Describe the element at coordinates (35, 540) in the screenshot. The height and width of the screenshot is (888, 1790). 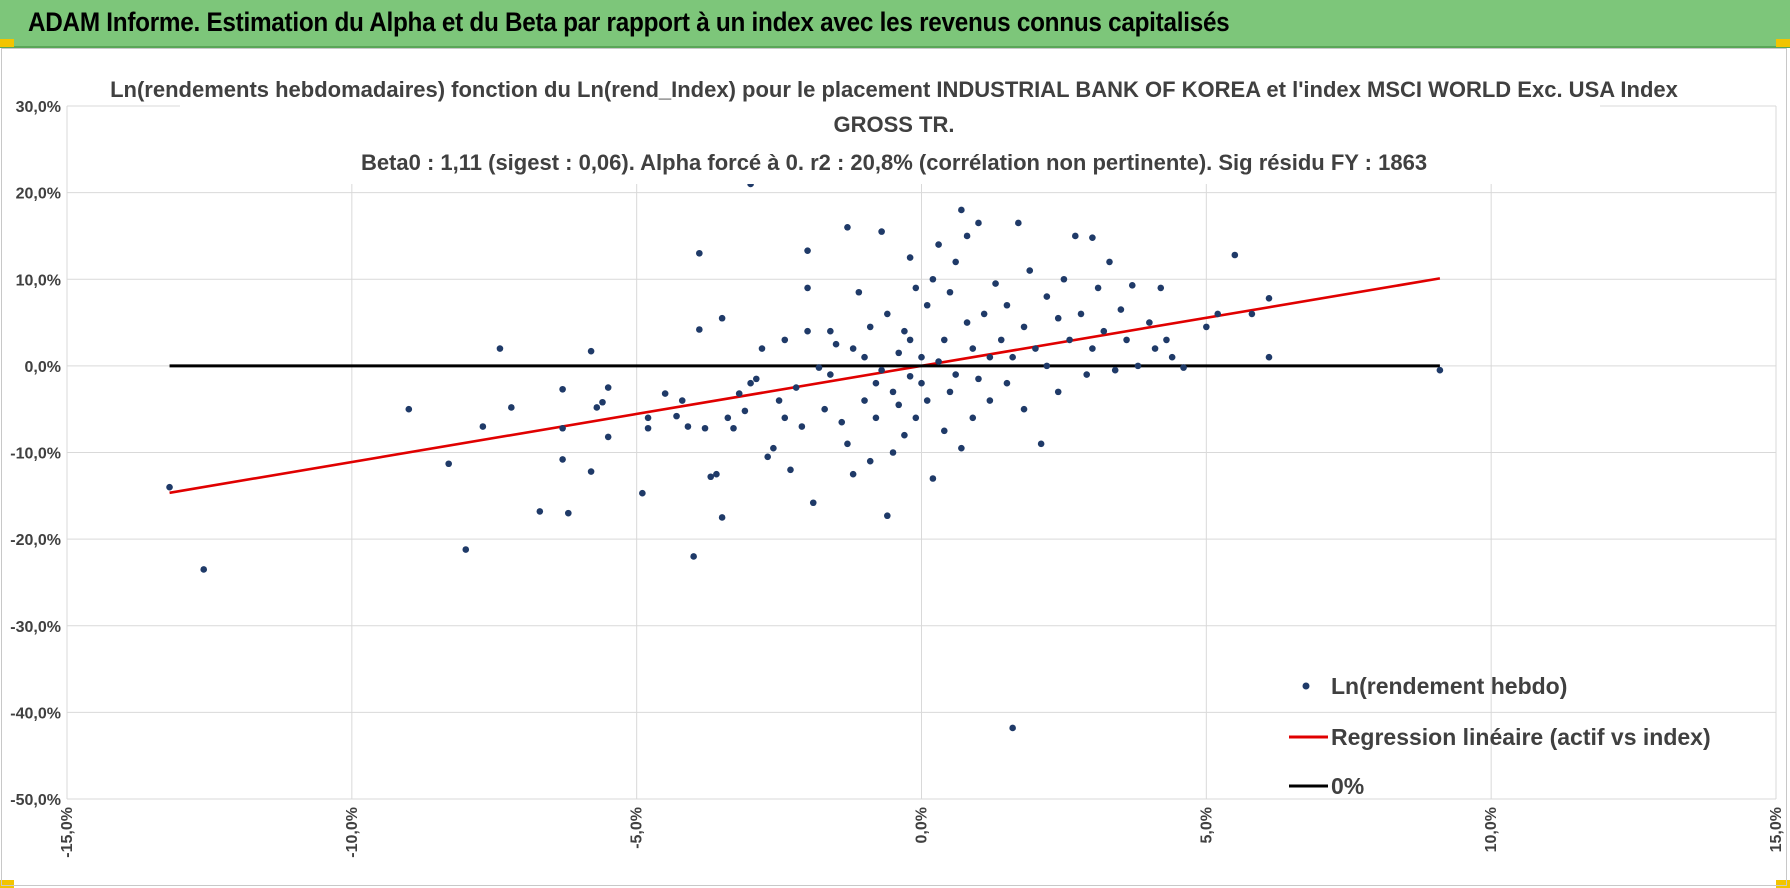
I see `y-tick-label: -20,0%` at that location.